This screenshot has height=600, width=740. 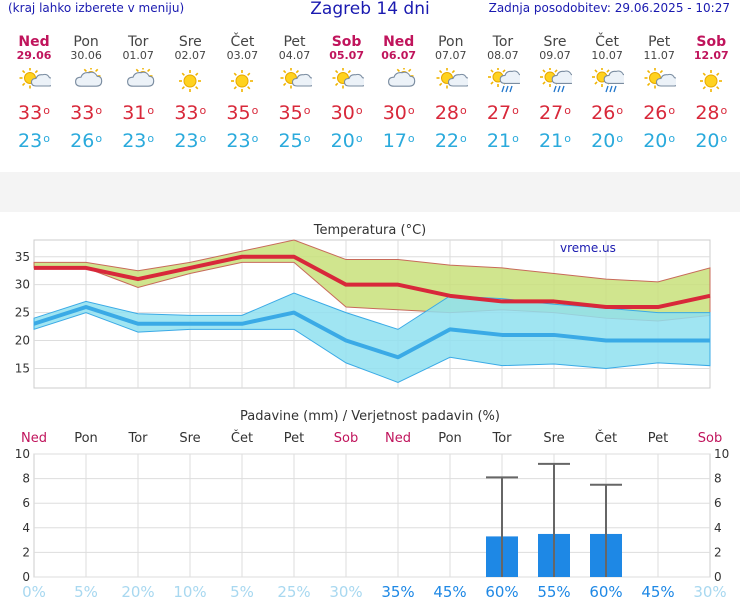 What do you see at coordinates (606, 438) in the screenshot?
I see `day-label: Čet` at bounding box center [606, 438].